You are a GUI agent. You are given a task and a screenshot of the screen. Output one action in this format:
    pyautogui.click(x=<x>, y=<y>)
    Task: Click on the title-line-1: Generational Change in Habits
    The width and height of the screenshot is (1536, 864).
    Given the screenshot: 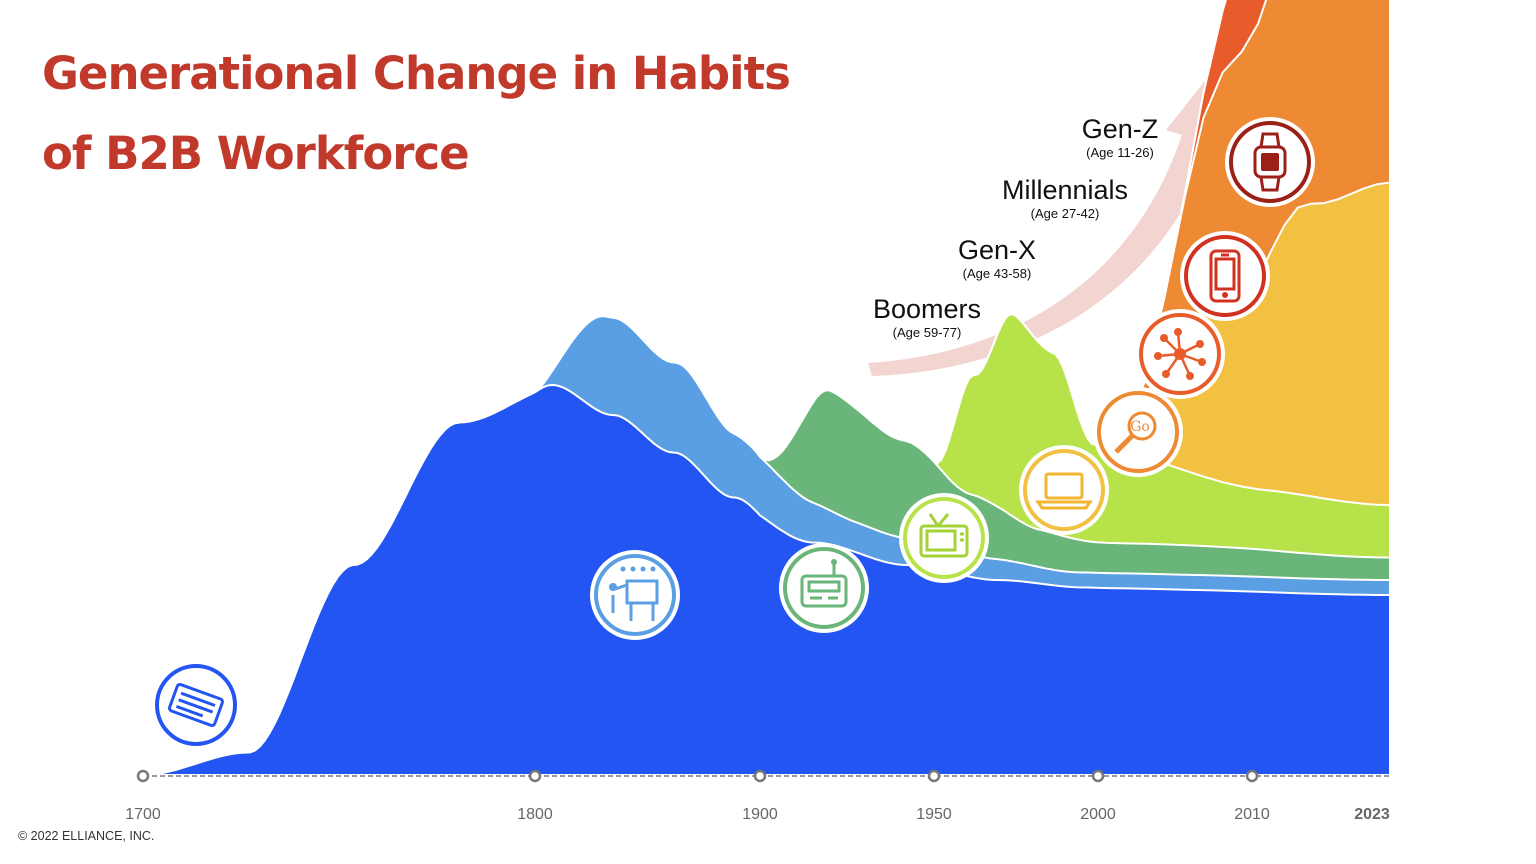 What is the action you would take?
    pyautogui.click(x=416, y=73)
    